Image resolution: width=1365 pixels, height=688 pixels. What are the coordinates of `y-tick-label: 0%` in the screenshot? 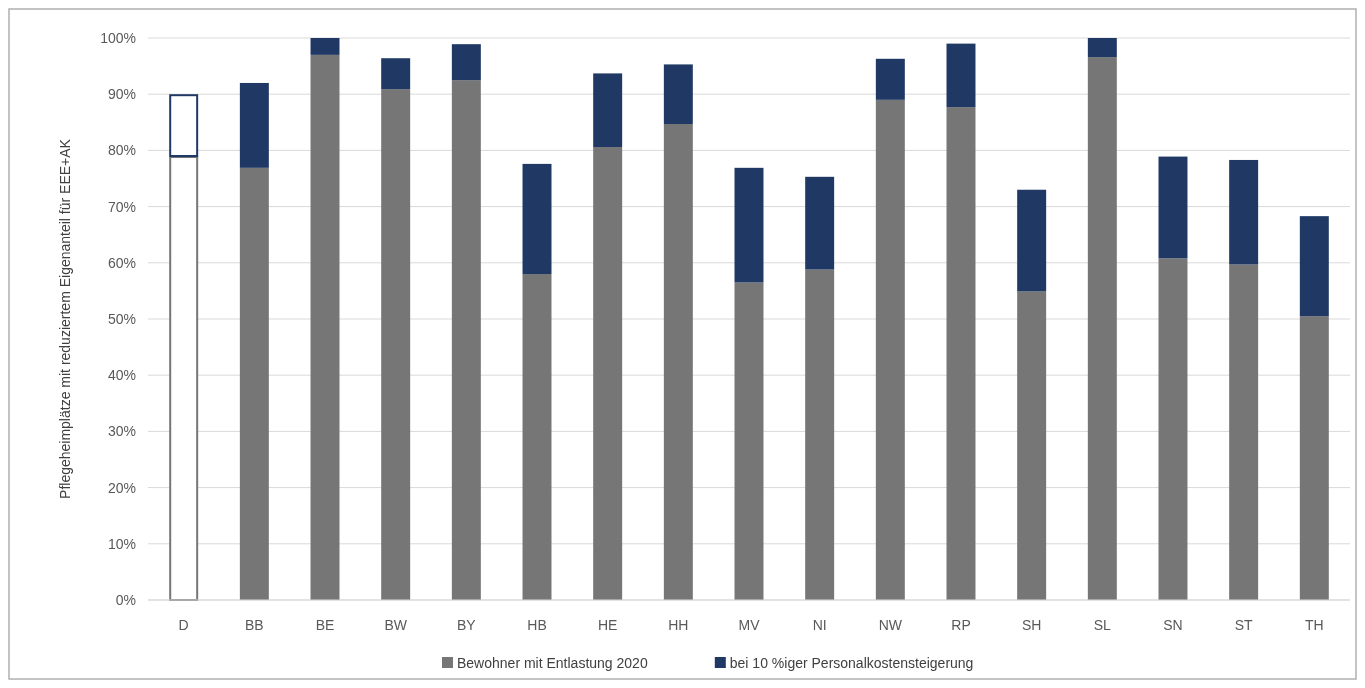 It's located at (125, 599).